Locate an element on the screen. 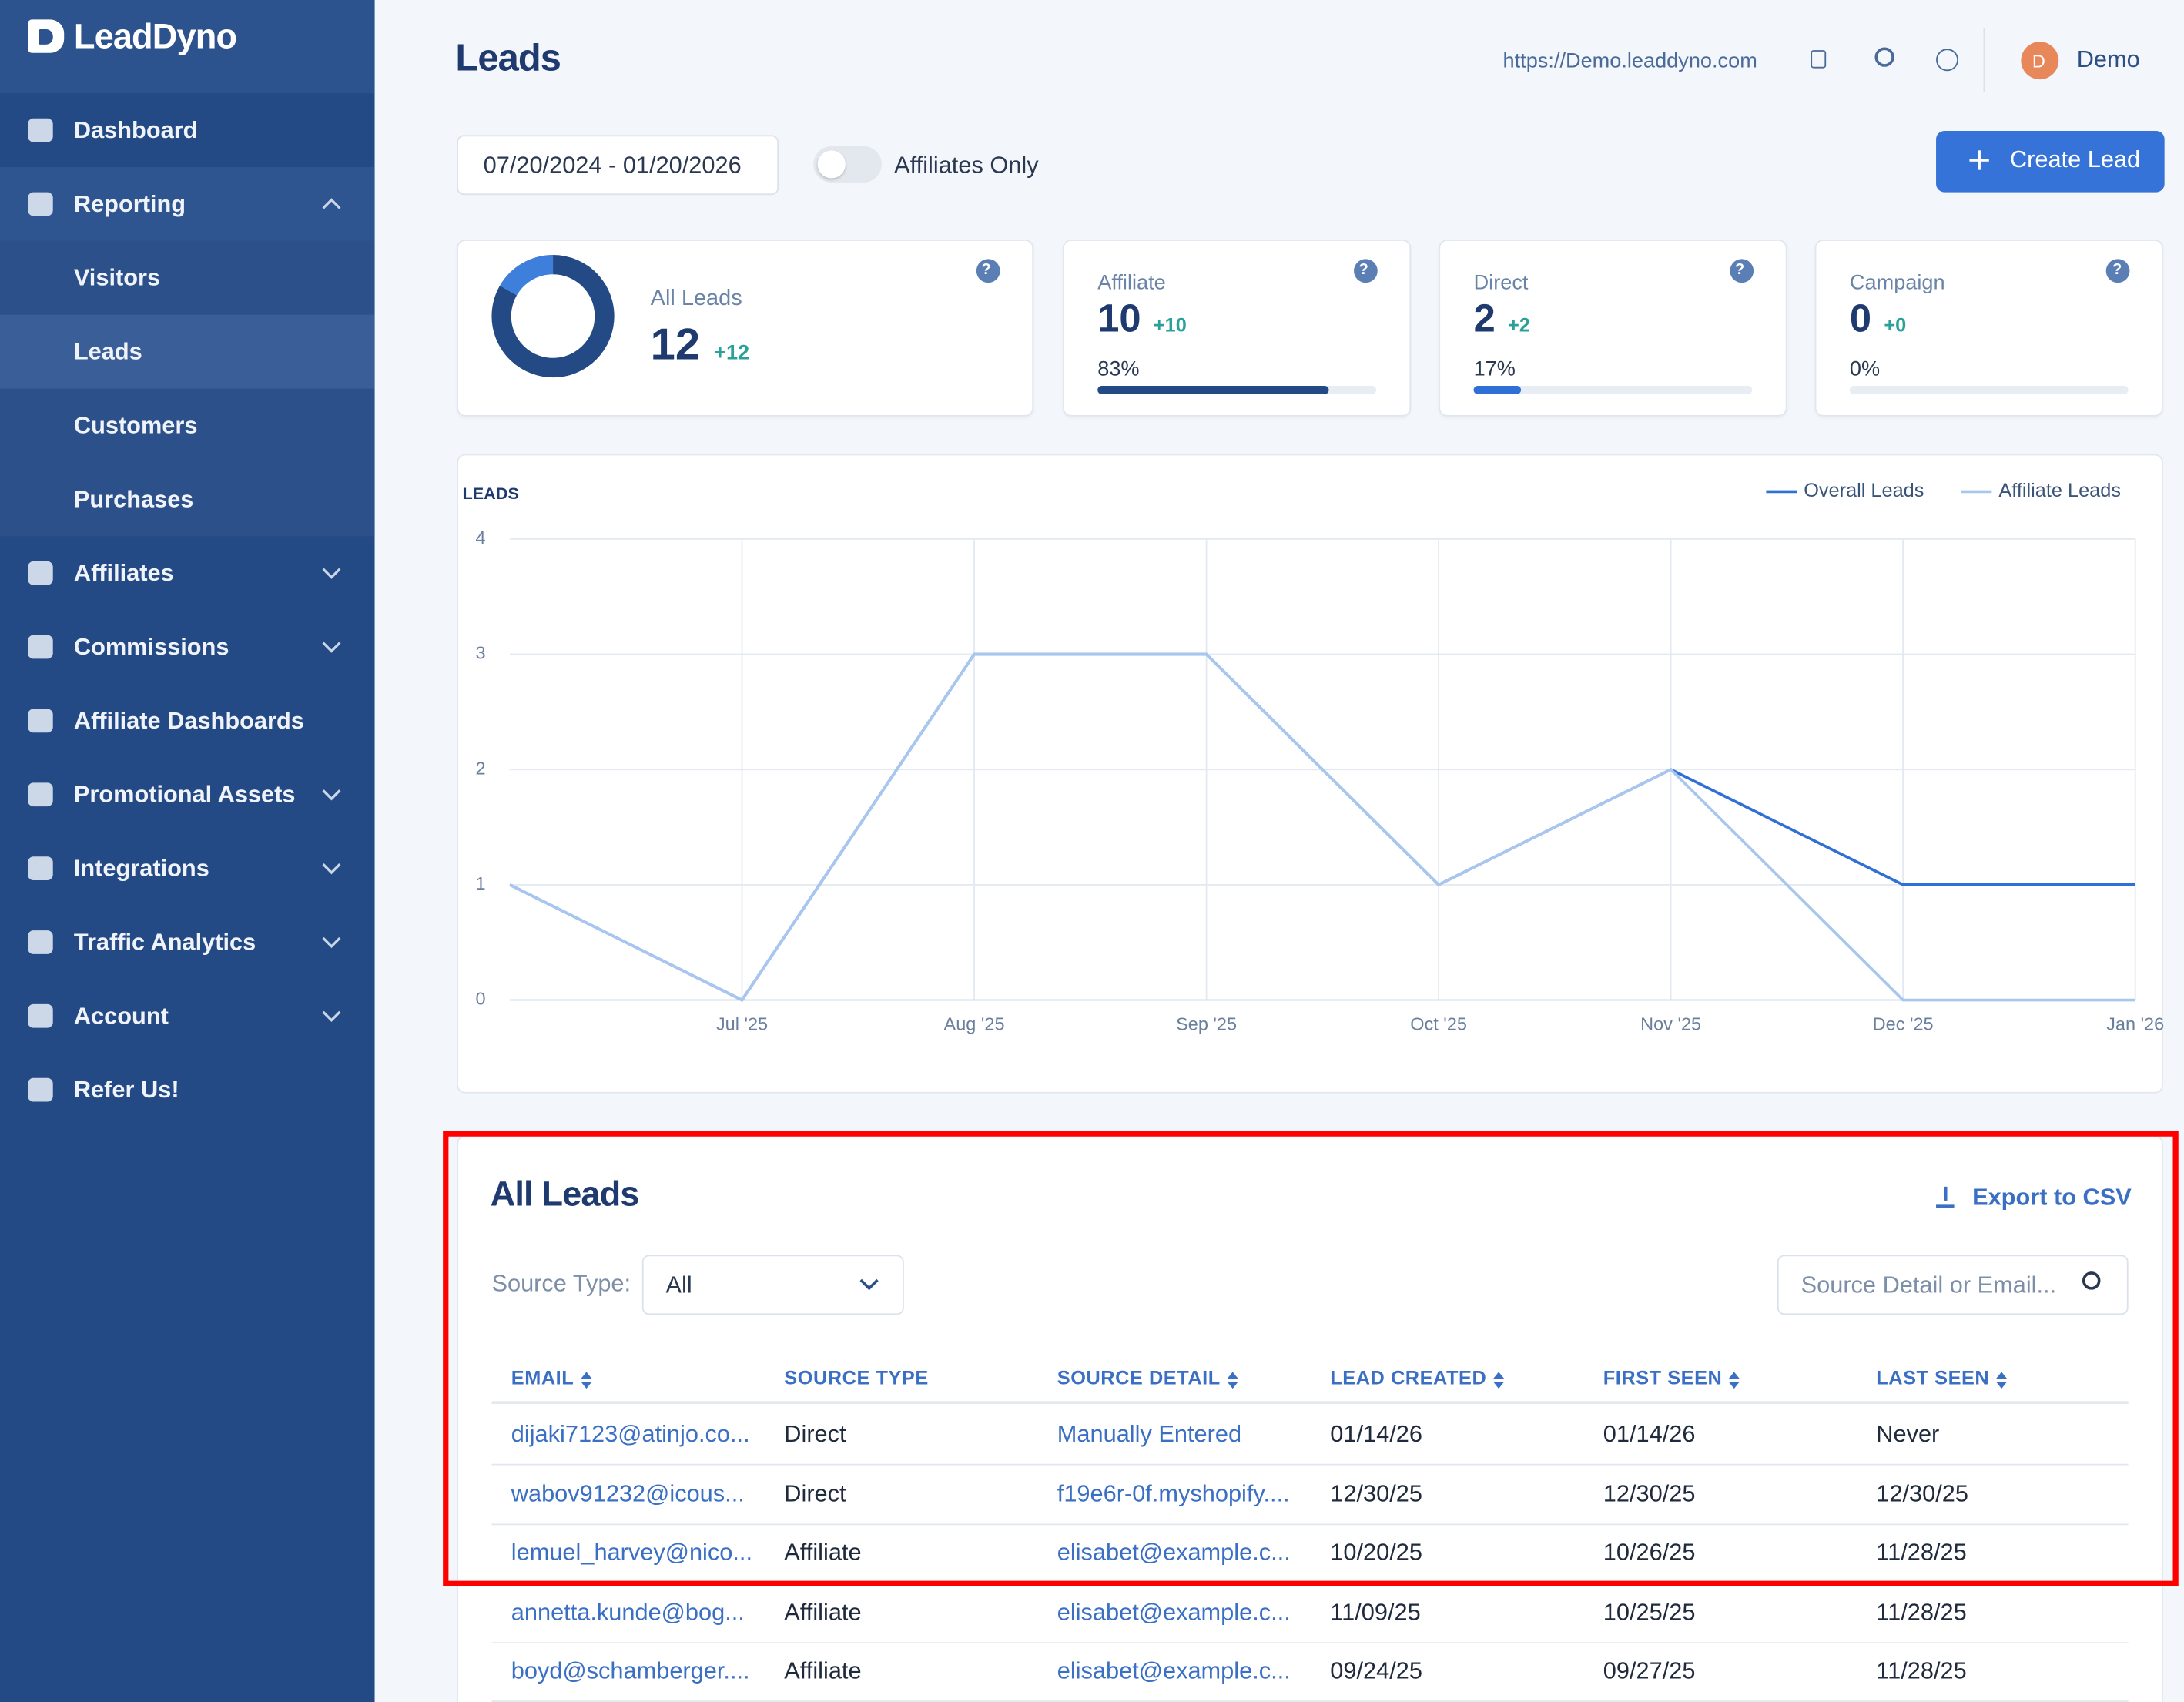 This screenshot has height=1702, width=2184. stat-label: Affiliate is located at coordinates (1131, 282).